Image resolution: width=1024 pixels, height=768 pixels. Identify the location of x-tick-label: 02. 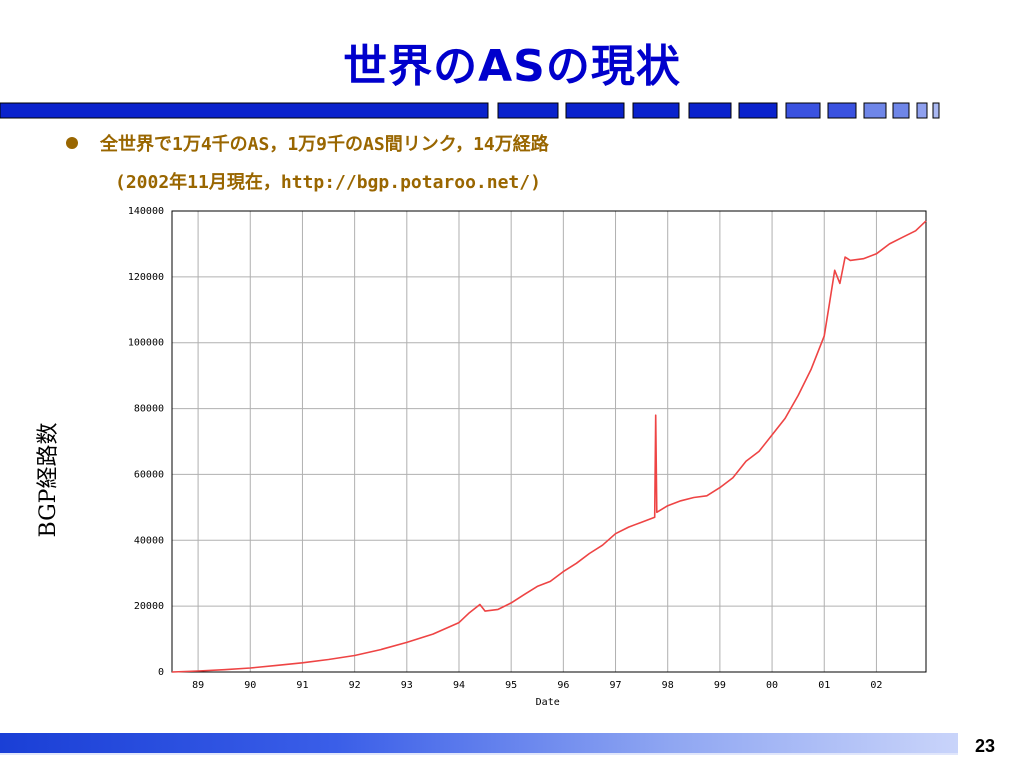
(876, 685).